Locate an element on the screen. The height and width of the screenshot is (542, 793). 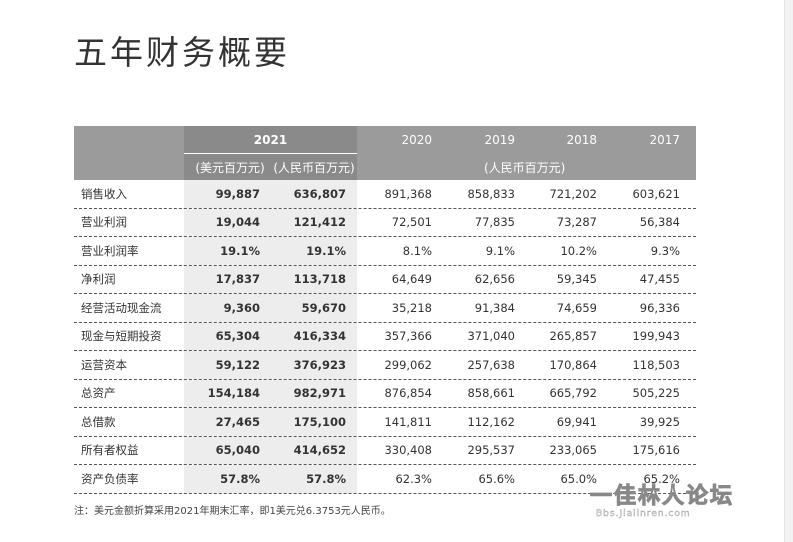
value-usd-2021: 19.1% is located at coordinates (240, 250).